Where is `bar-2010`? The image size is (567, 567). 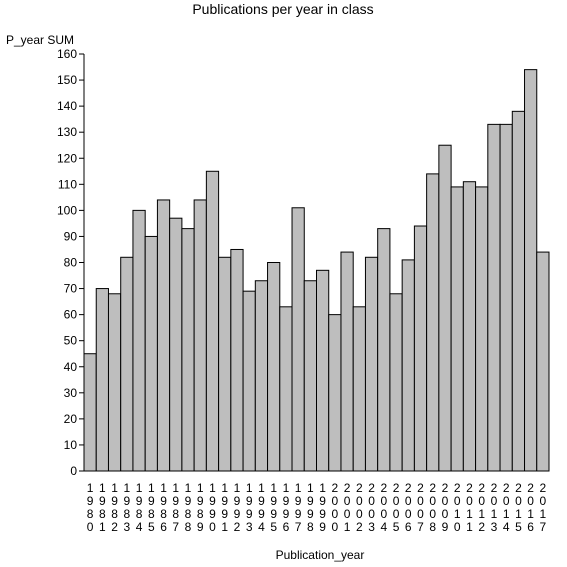 bar-2010 is located at coordinates (457, 329).